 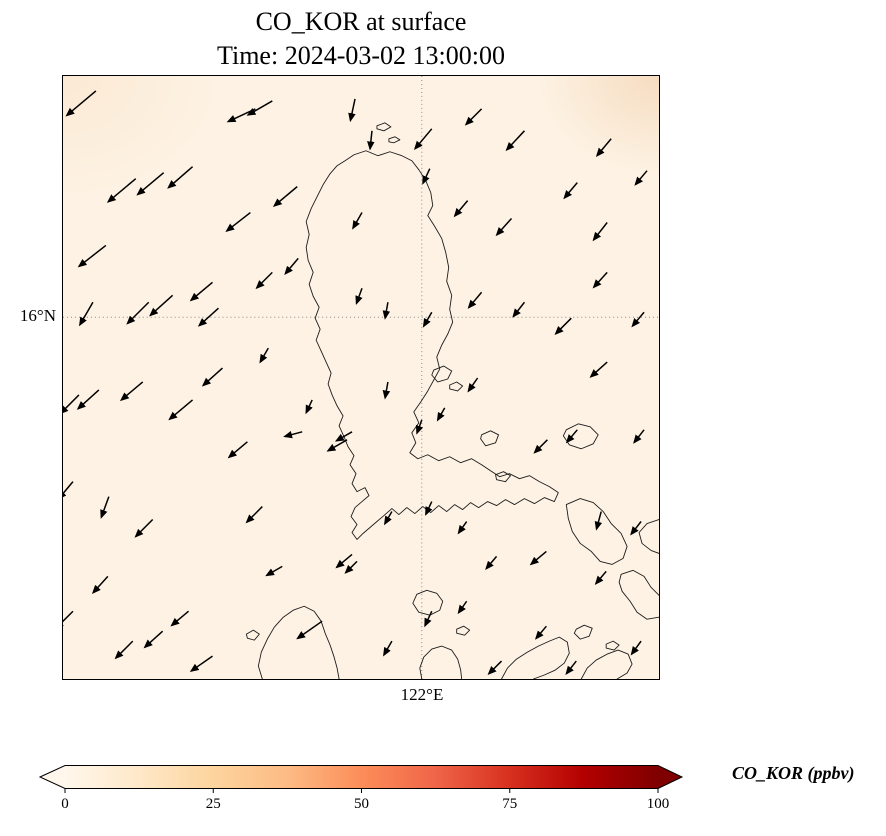 What do you see at coordinates (509, 804) in the screenshot?
I see `colorbar-tick-label: 75` at bounding box center [509, 804].